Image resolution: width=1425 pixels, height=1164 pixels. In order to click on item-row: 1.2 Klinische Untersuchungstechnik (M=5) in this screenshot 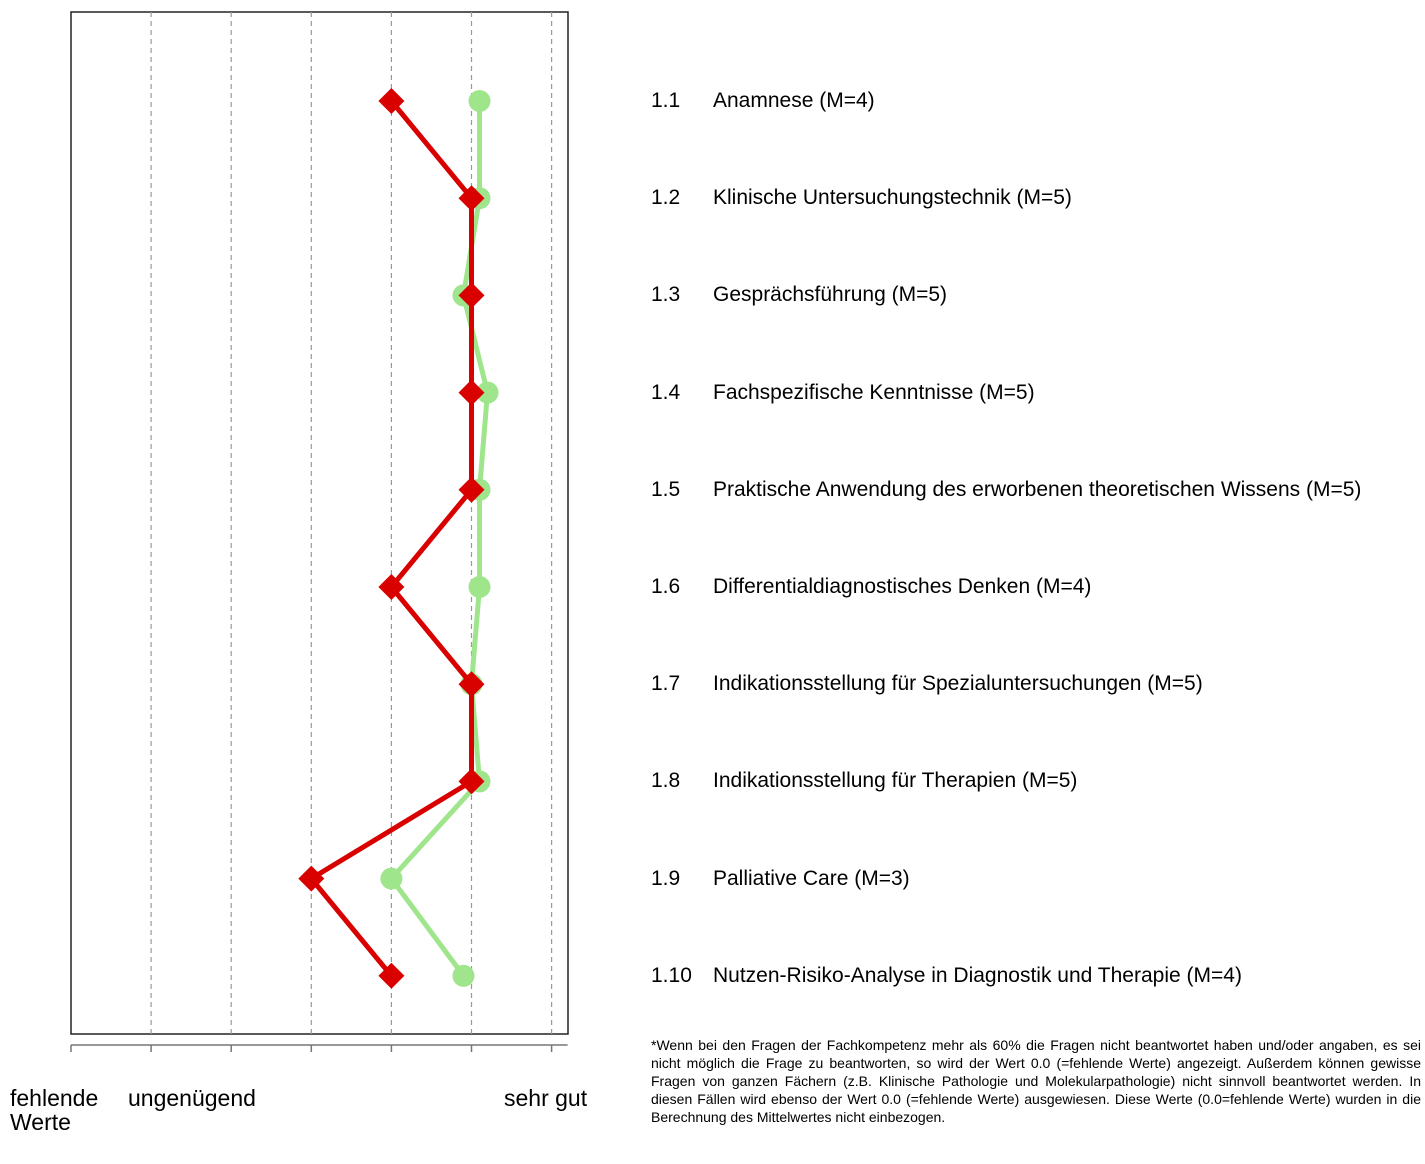, I will do `click(1021, 198)`.